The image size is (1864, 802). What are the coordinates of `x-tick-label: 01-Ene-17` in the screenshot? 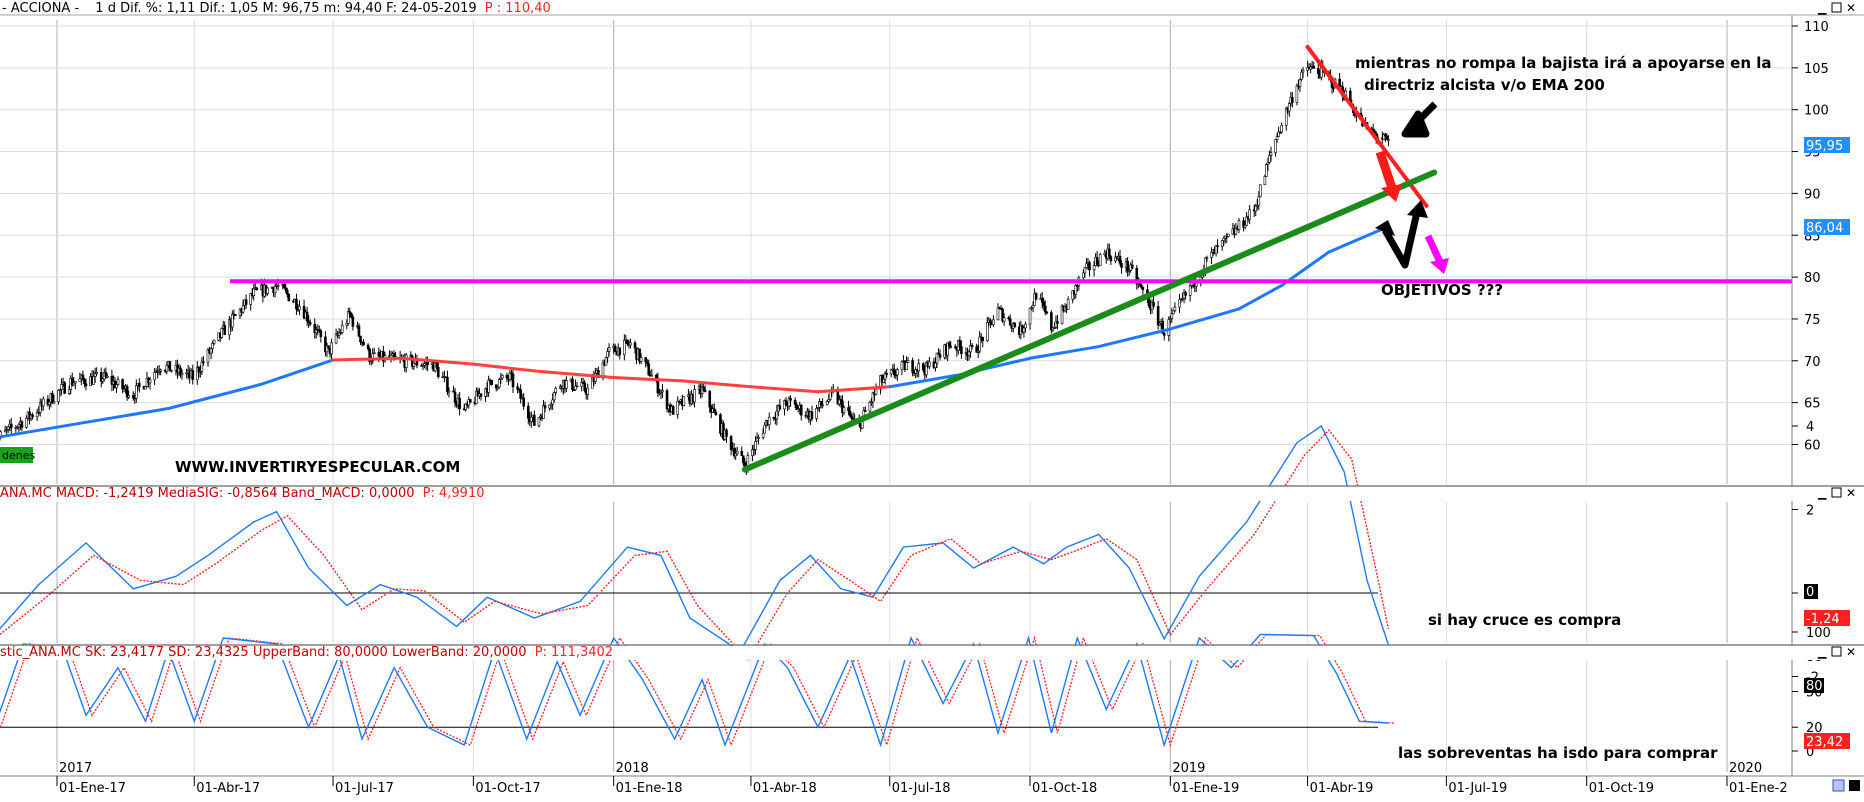 It's located at (92, 788).